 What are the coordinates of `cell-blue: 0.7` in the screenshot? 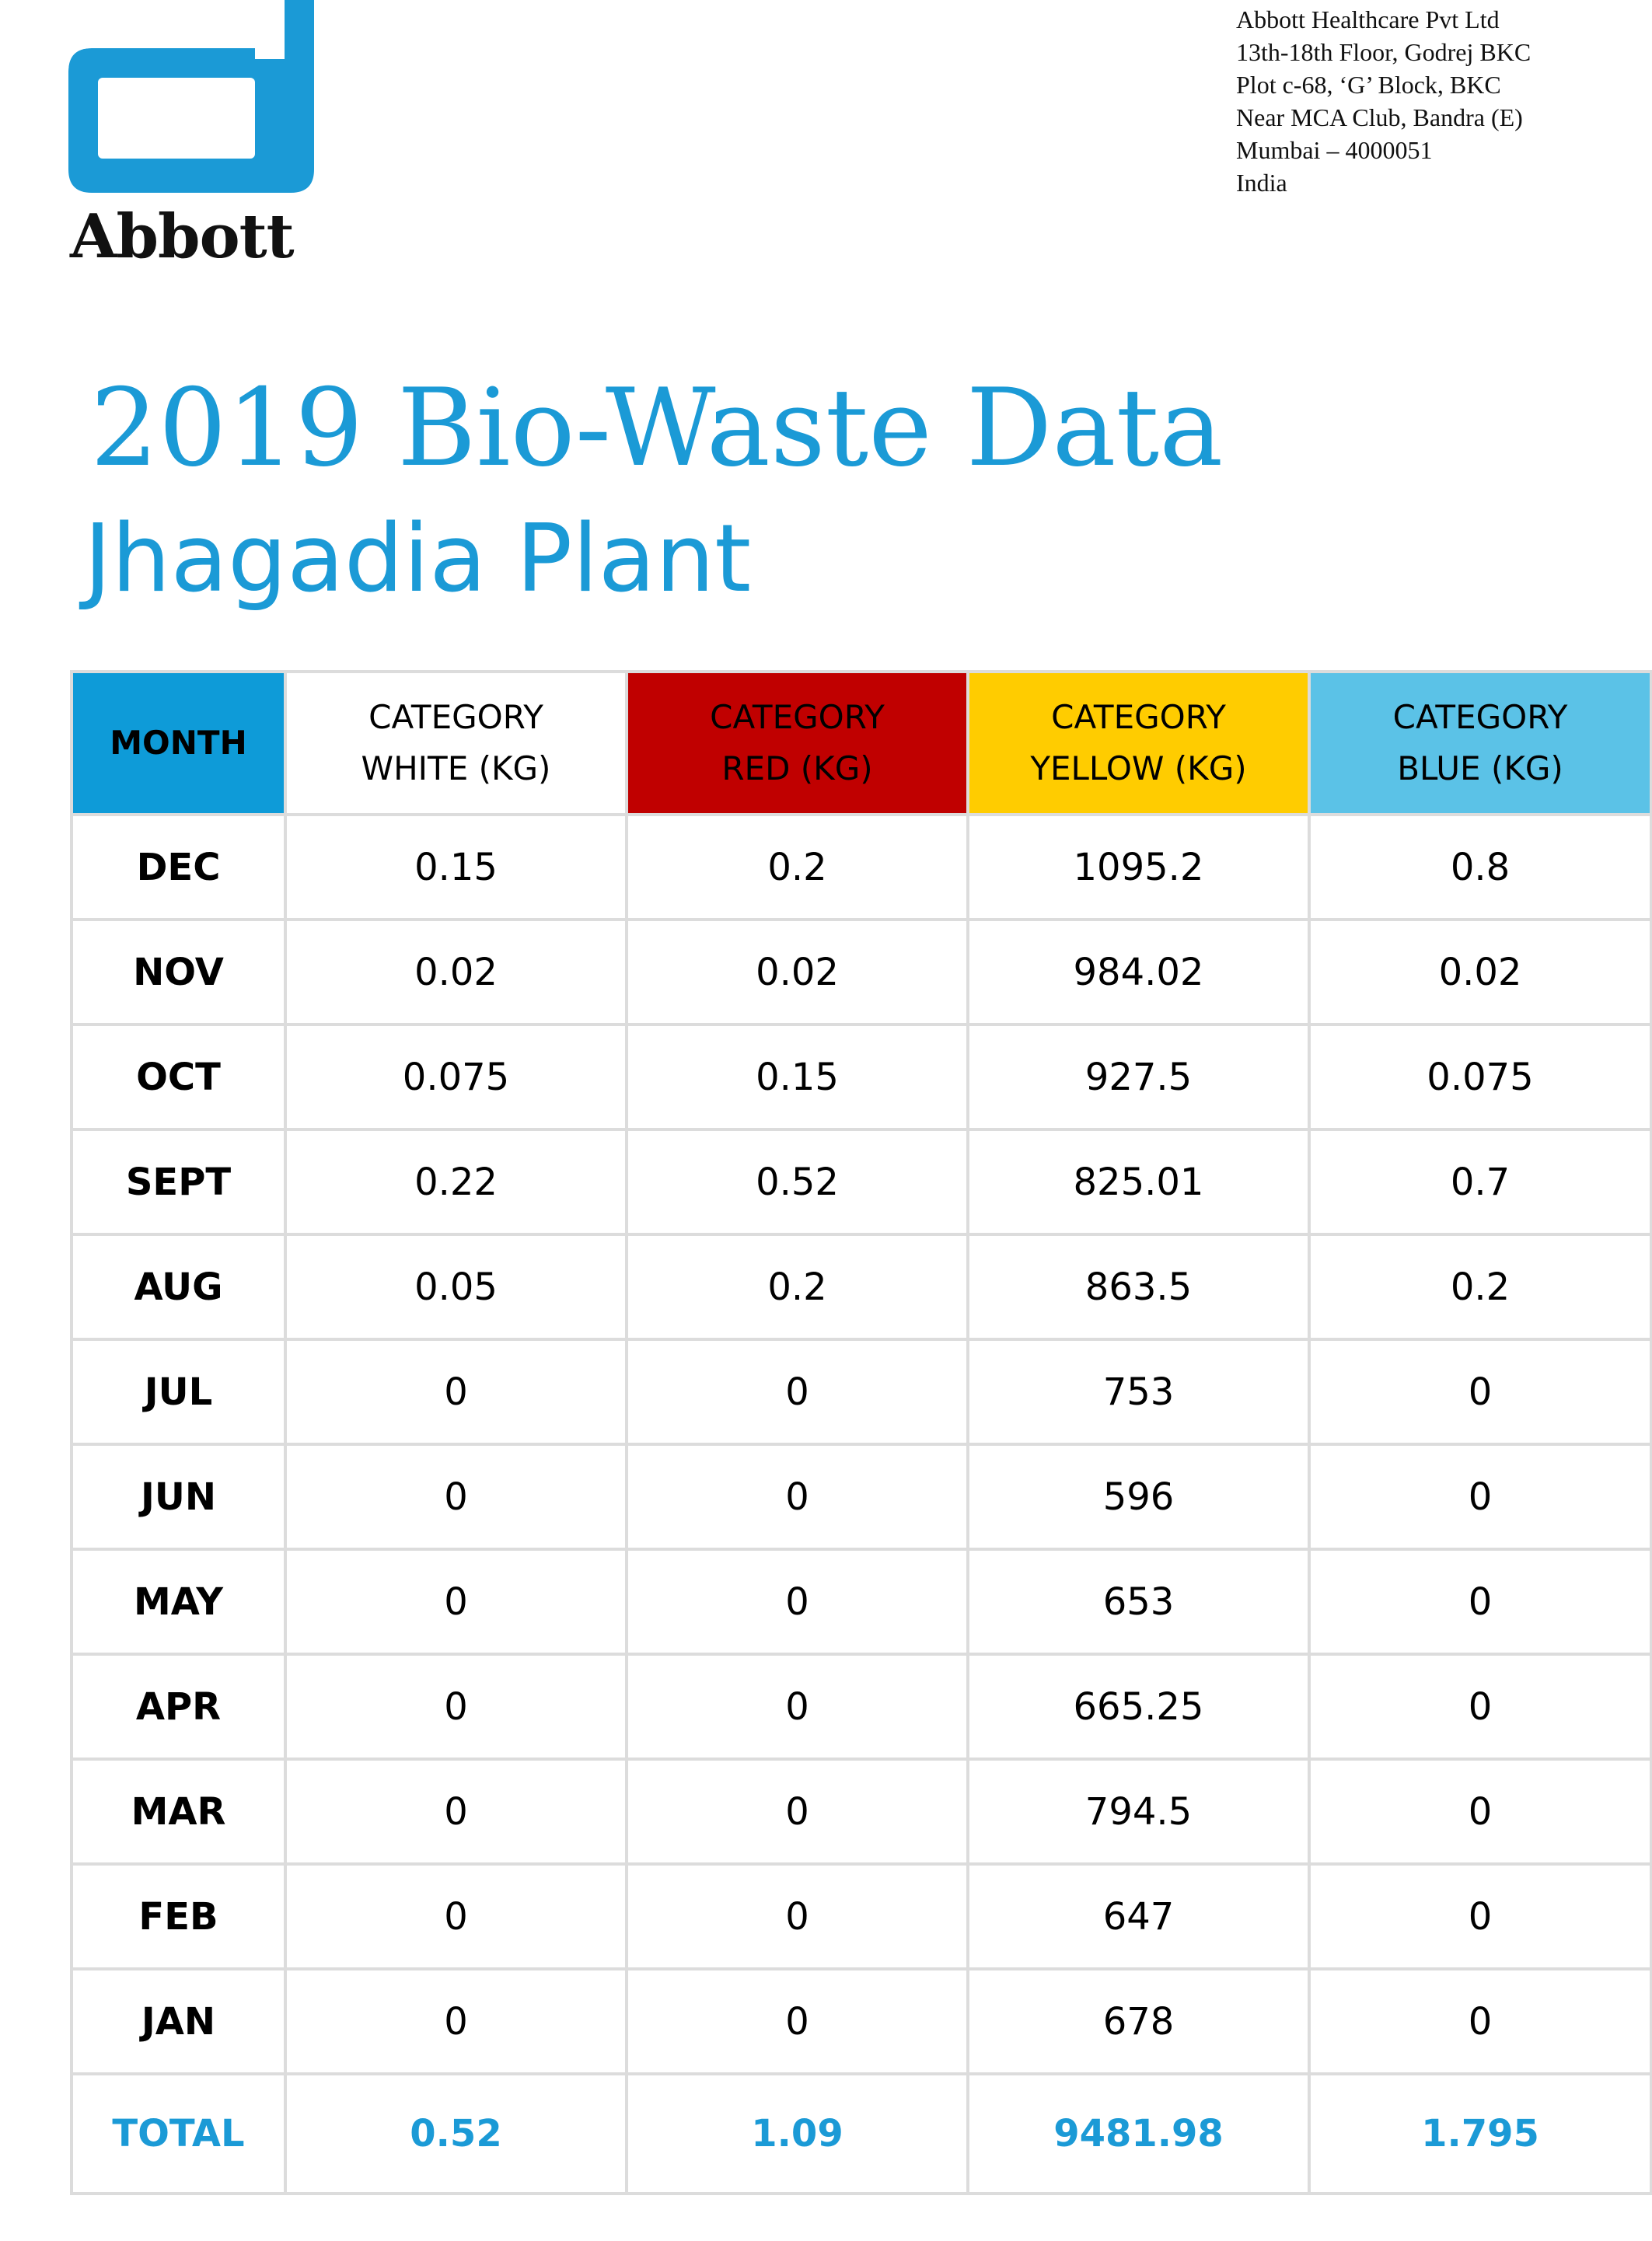 It's located at (1480, 1182).